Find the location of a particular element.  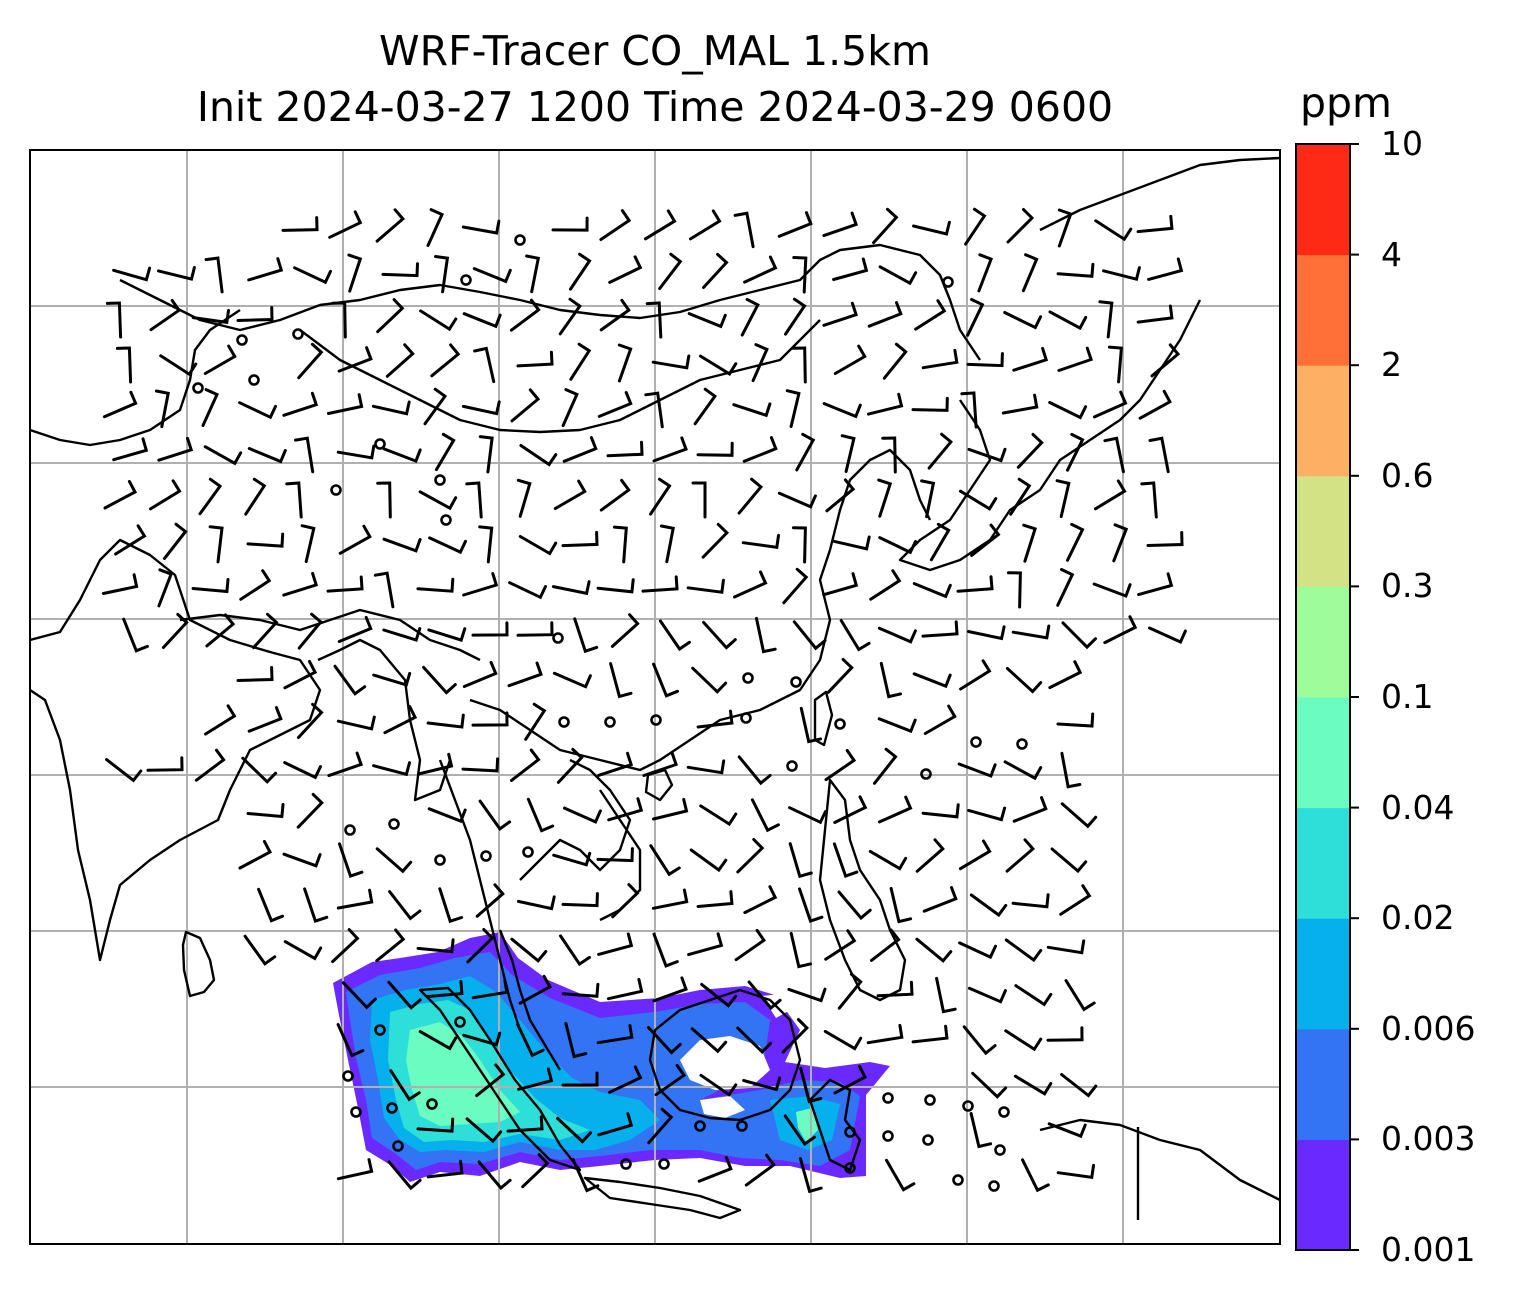

colorbar-tick-label: 0.001 is located at coordinates (1428, 1249).